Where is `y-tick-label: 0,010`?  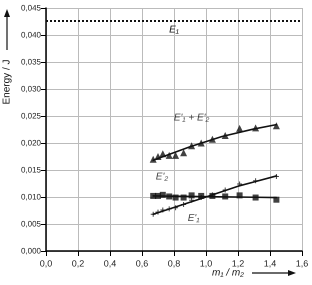
y-tick-label: 0,010 is located at coordinates (31, 197).